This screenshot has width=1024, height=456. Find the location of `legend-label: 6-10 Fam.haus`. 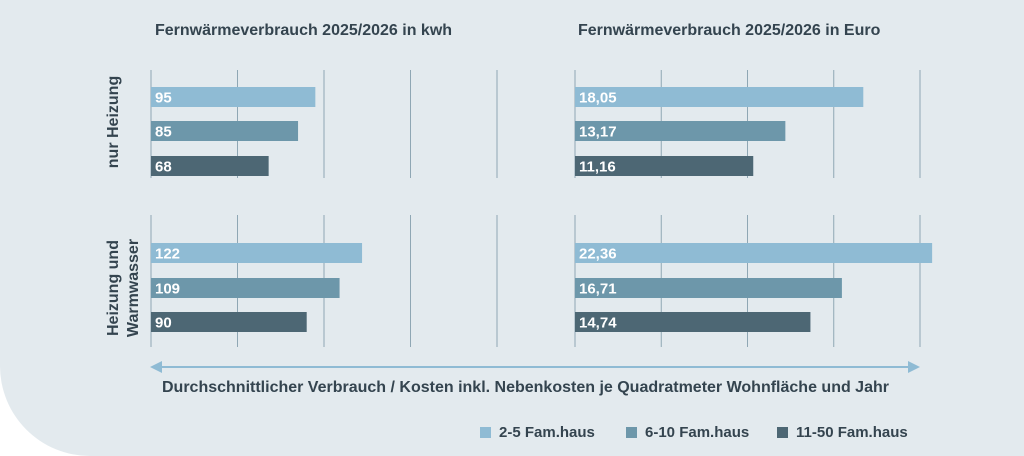

legend-label: 6-10 Fam.haus is located at coordinates (697, 432).